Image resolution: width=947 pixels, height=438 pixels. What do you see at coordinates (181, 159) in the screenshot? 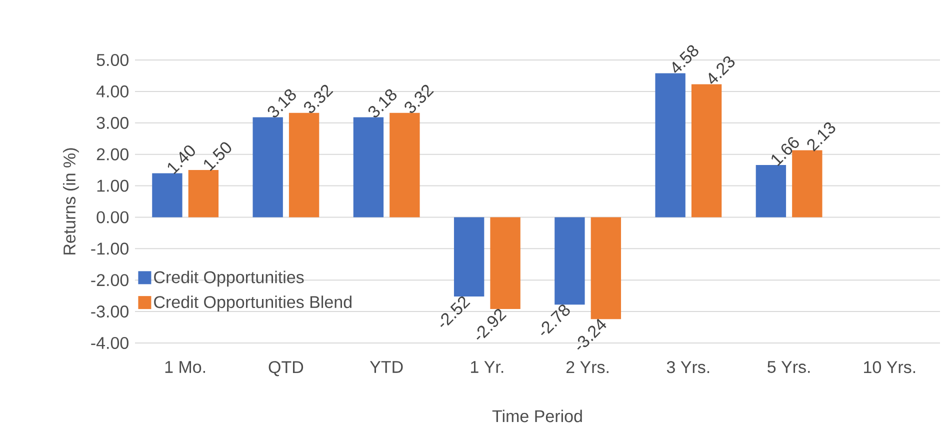
I see `data-label: 1.40` at bounding box center [181, 159].